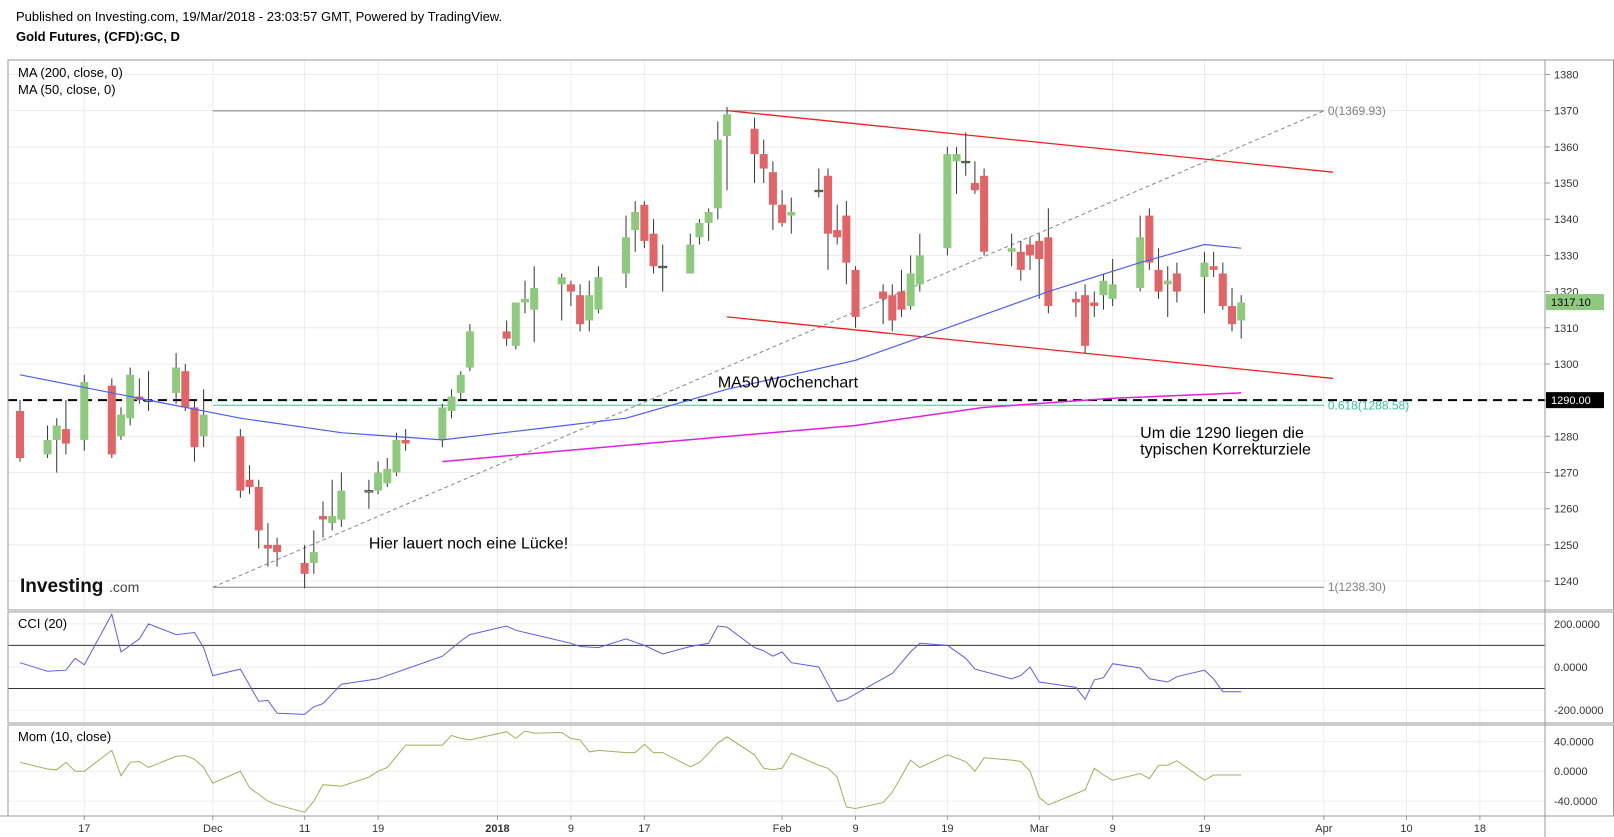 The height and width of the screenshot is (837, 1614). I want to click on time-tick-label-10: Mar, so click(1039, 829).